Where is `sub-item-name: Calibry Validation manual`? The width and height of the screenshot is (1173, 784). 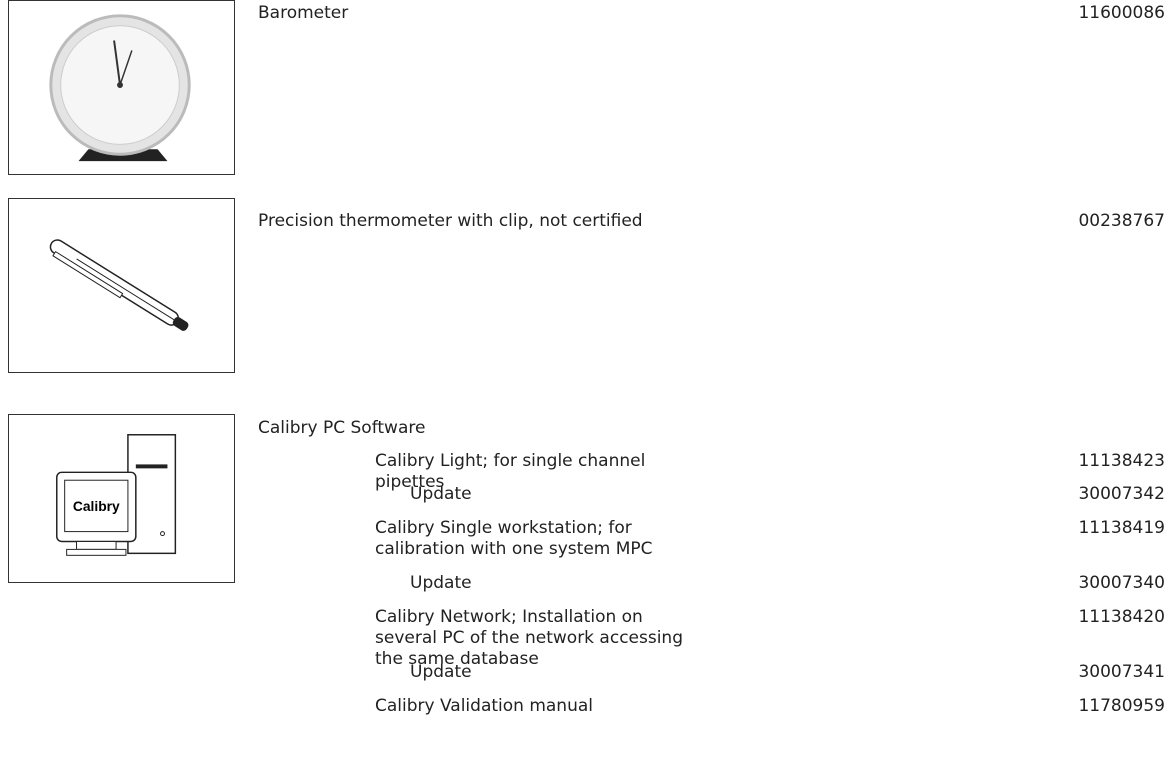 sub-item-name: Calibry Validation manual is located at coordinates (484, 706).